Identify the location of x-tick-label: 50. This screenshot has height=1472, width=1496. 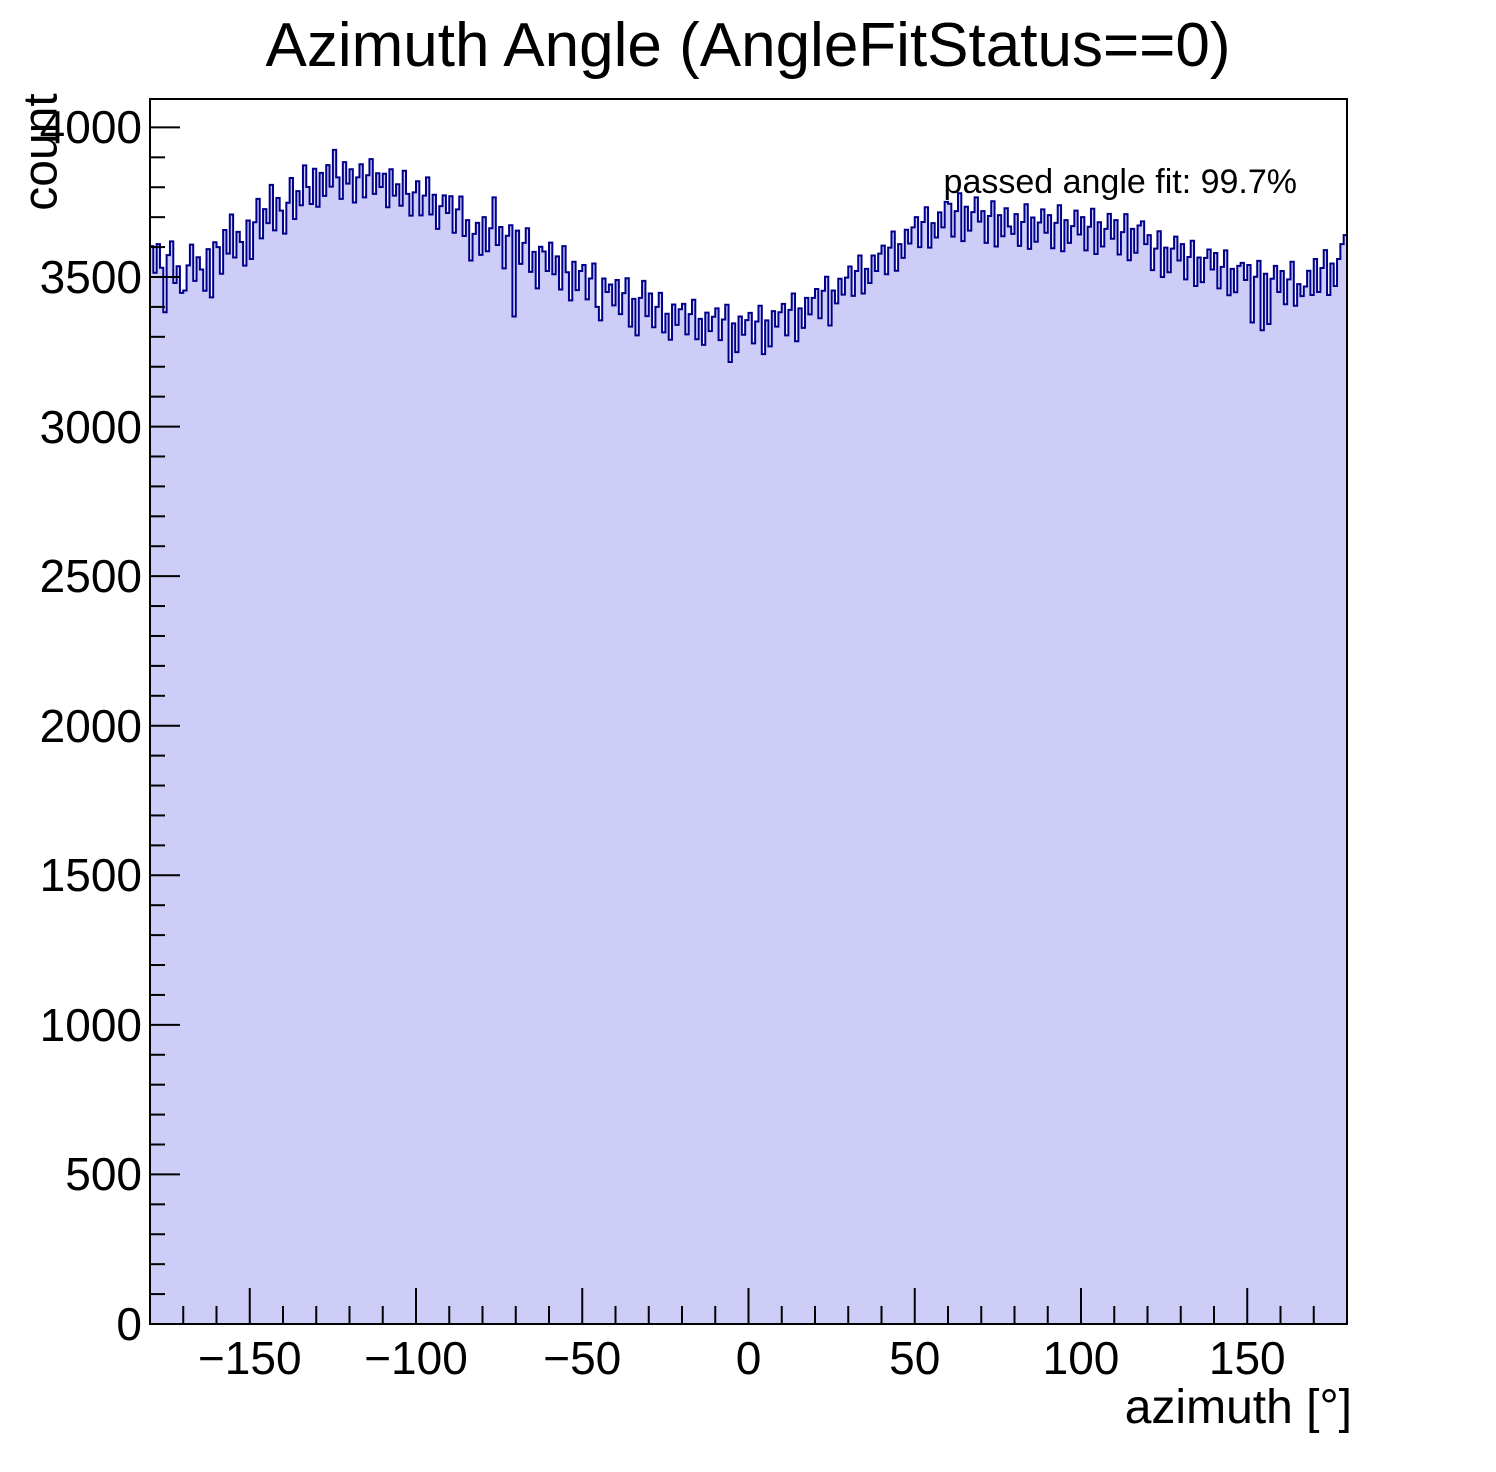
(915, 1358).